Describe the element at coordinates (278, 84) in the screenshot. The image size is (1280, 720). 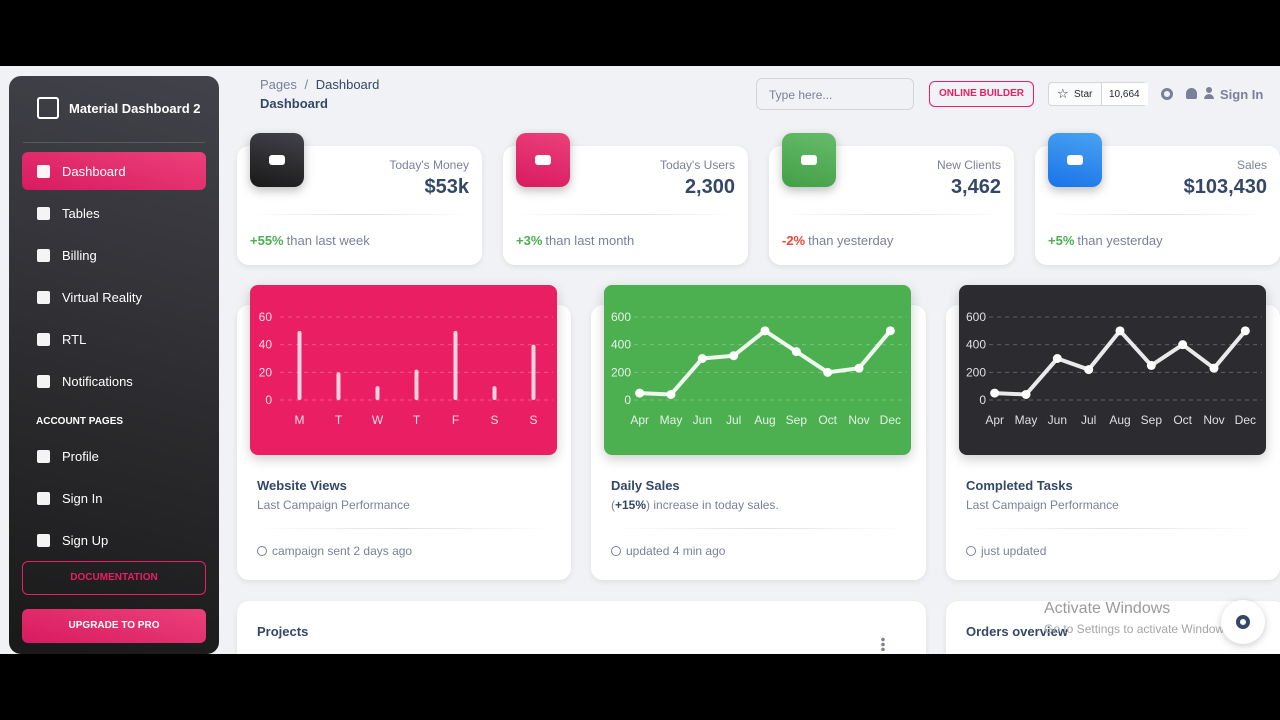
I see `breadcrumb-link: Pages` at that location.